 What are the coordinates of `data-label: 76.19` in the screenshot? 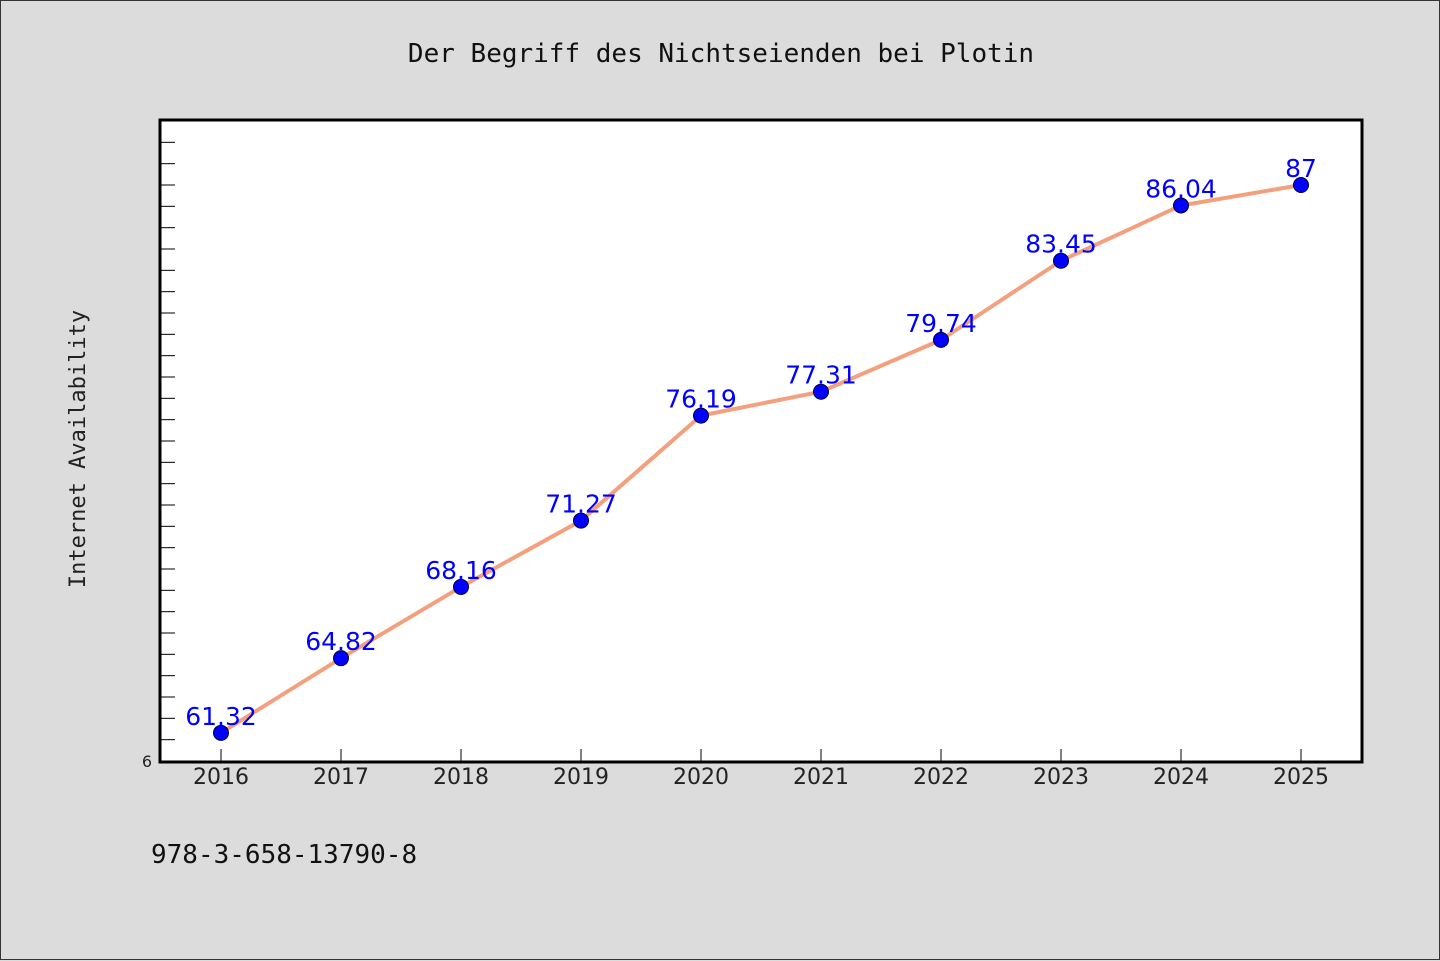 It's located at (701, 399).